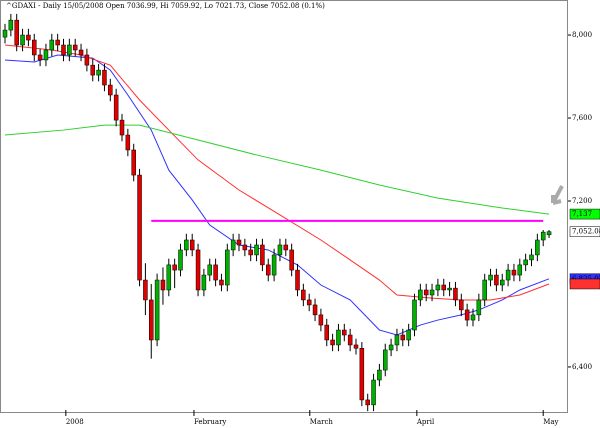 This screenshot has width=600, height=428. I want to click on x-tick-label: February, so click(210, 422).